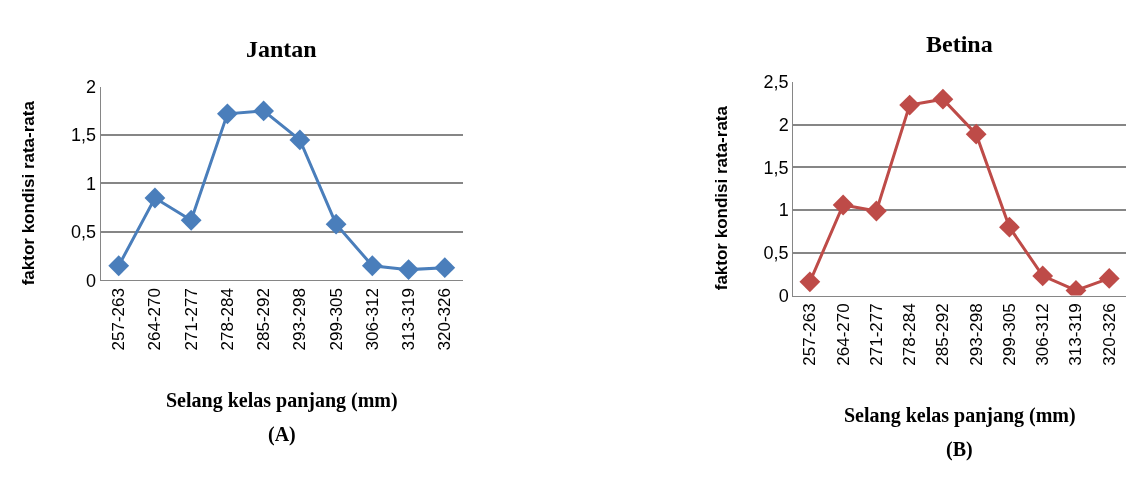 Image resolution: width=1143 pixels, height=482 pixels. What do you see at coordinates (776, 82) in the screenshot?
I see `y-tick-label: 2,5` at bounding box center [776, 82].